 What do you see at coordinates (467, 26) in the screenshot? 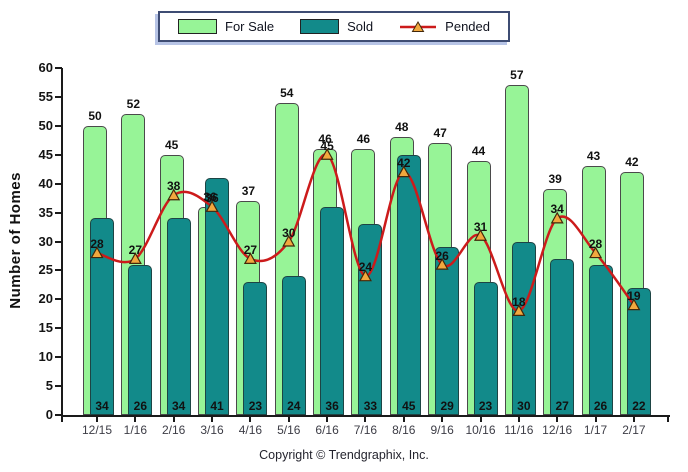
I see `legend-label-pended: Pended` at bounding box center [467, 26].